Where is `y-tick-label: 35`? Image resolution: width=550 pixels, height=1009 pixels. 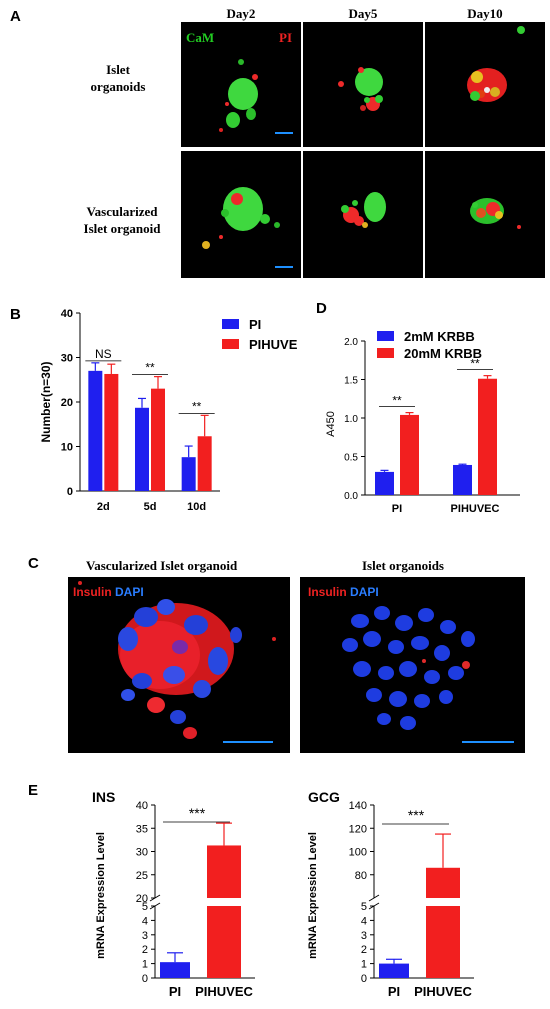
y-tick-label: 35 is located at coordinates (142, 829).